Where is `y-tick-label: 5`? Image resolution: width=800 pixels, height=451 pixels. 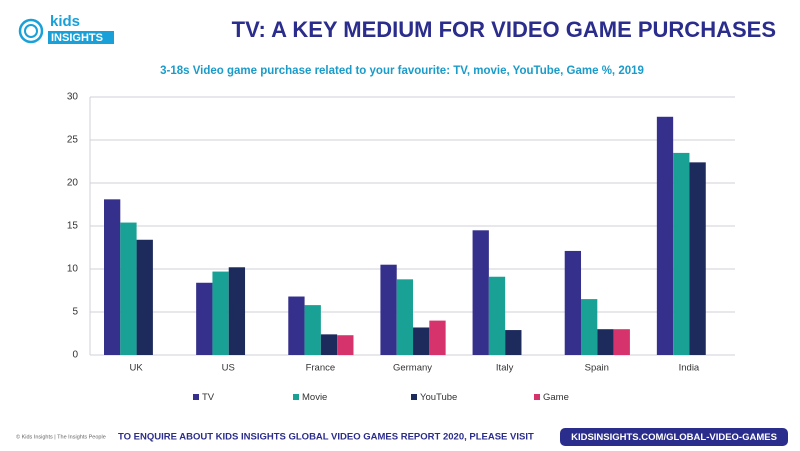
y-tick-label: 5 is located at coordinates (75, 312).